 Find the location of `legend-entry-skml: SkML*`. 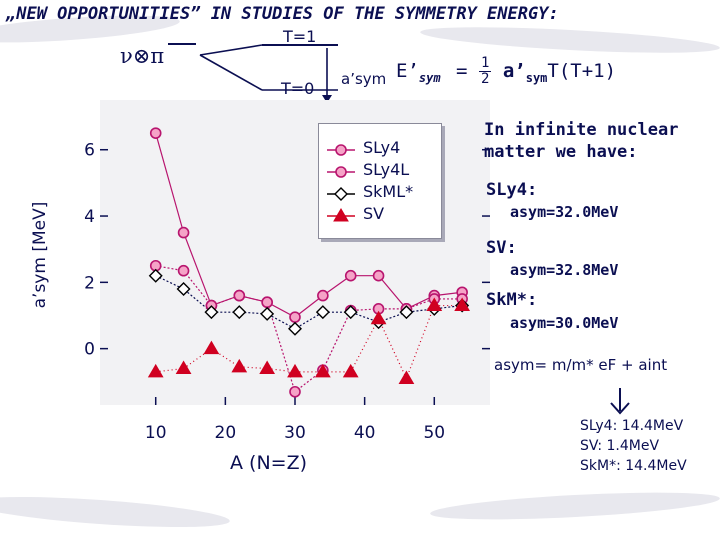

legend-entry-skml: SkML* is located at coordinates (388, 191).